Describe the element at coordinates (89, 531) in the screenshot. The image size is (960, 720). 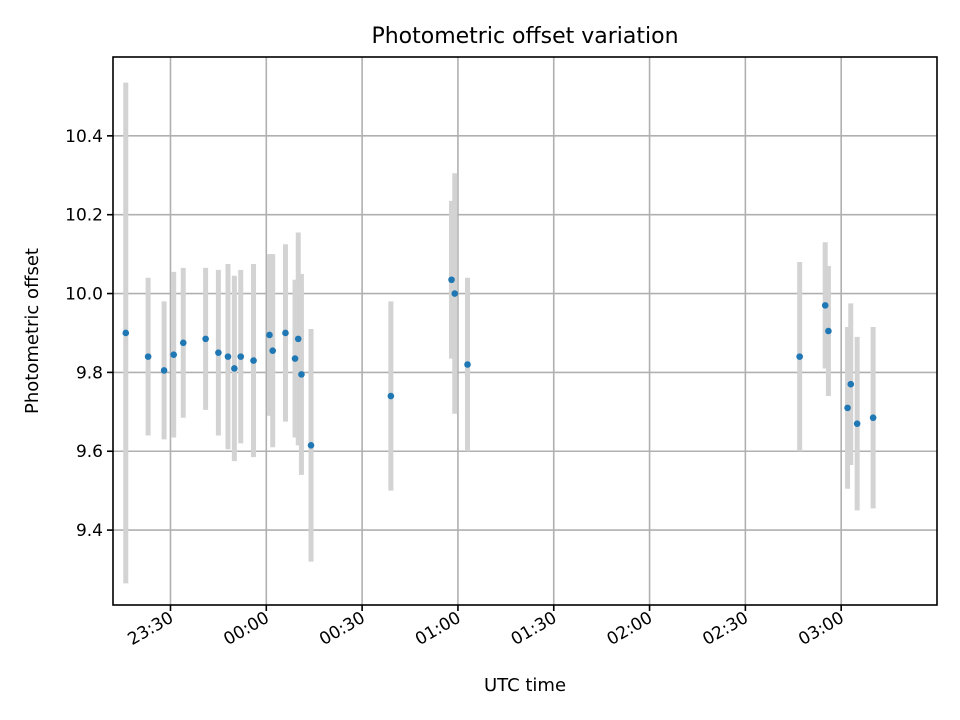
I see `y-tick-label: 9.4` at that location.